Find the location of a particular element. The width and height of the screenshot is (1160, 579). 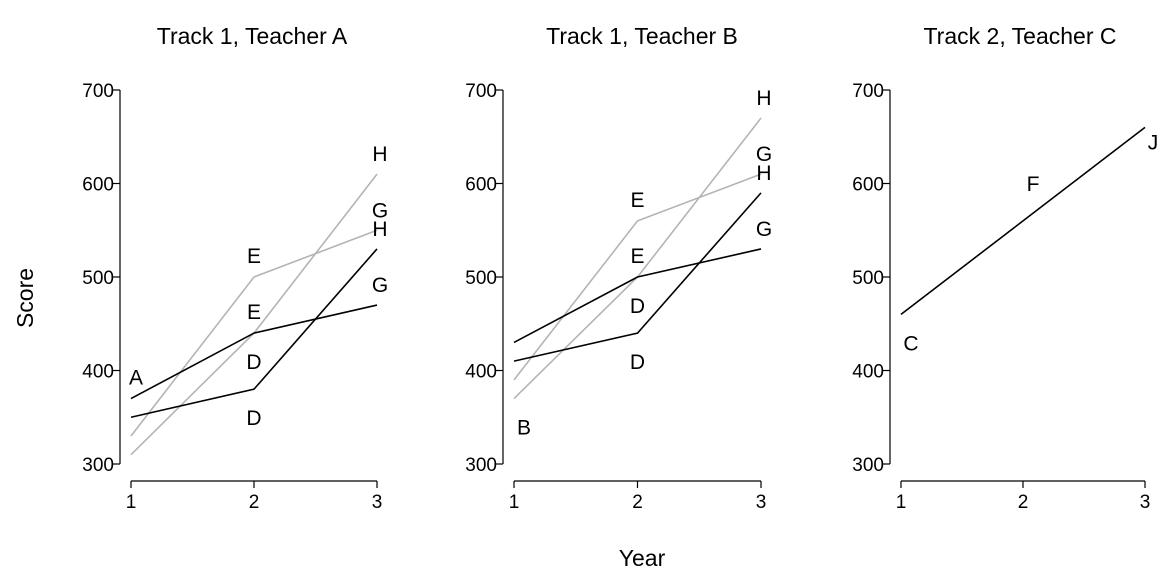

point-label: C is located at coordinates (910, 343).